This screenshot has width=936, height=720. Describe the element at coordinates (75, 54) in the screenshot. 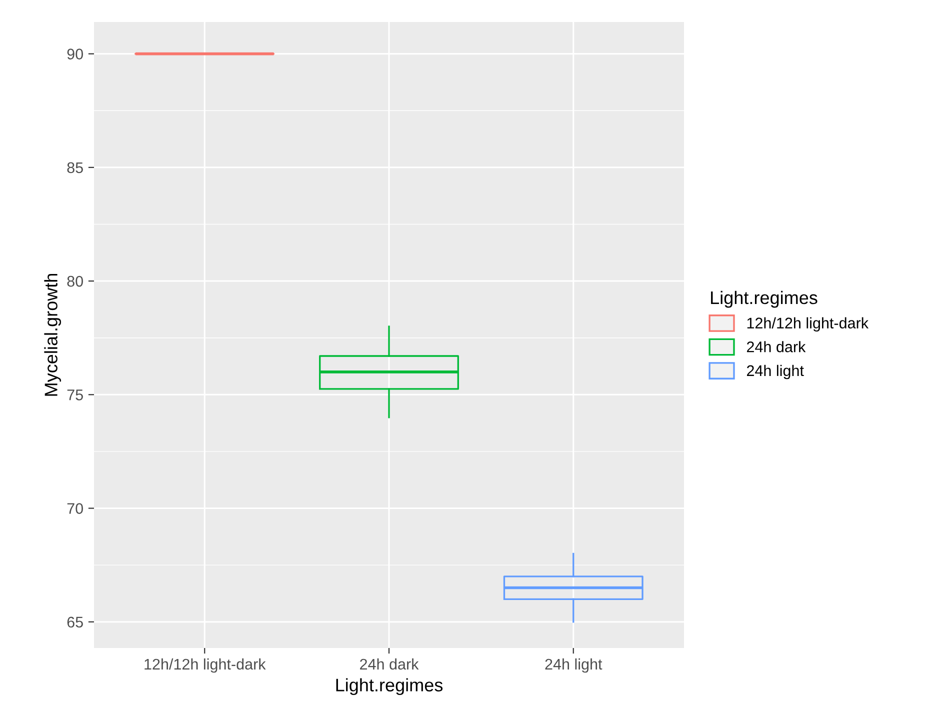

I see `y-tick-label: 90` at that location.